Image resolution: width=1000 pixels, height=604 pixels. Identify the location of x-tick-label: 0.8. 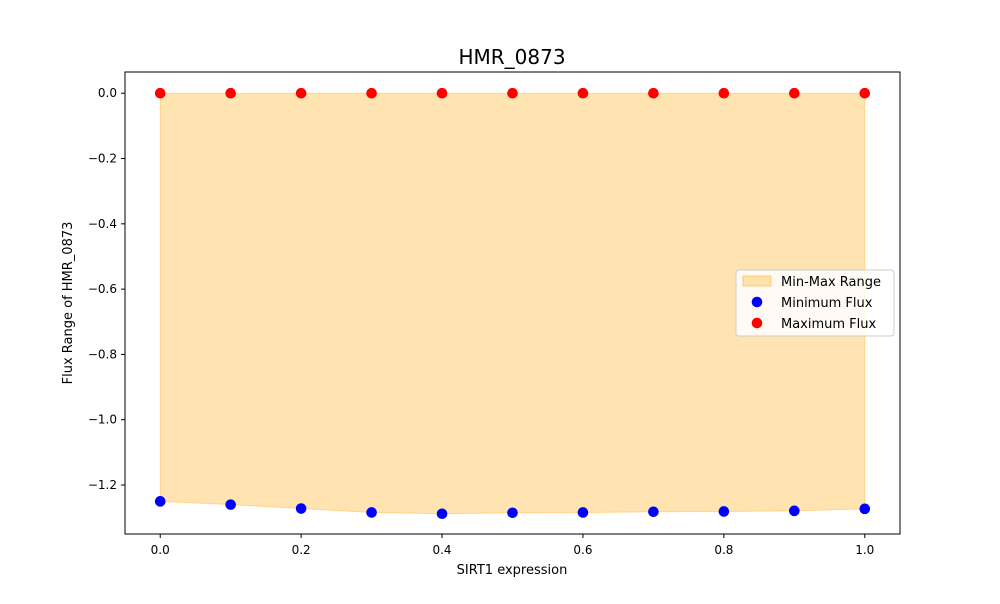
(723, 550).